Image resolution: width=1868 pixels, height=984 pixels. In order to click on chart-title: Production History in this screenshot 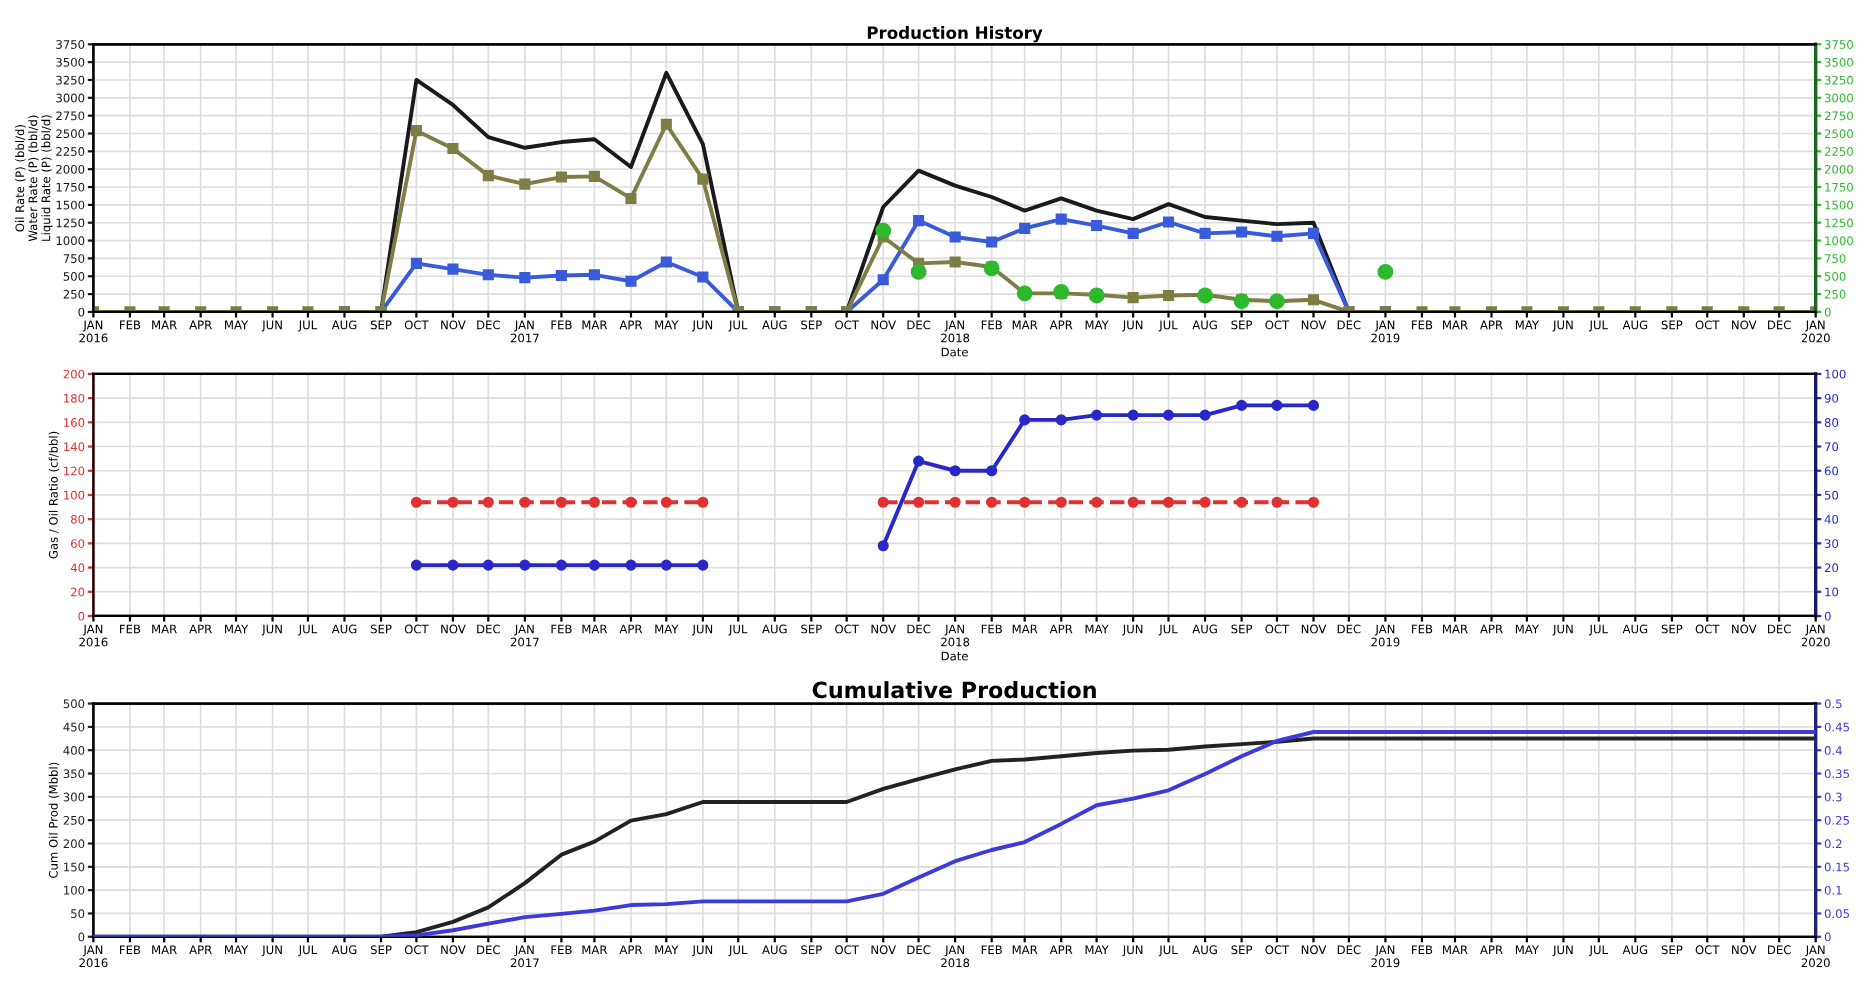, I will do `click(955, 34)`.